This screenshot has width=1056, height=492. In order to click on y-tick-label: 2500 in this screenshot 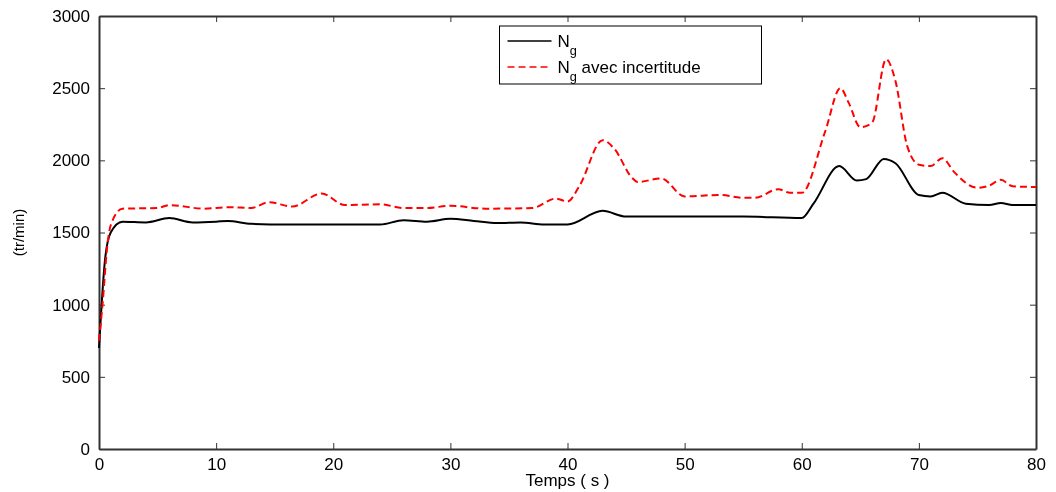, I will do `click(71, 89)`.